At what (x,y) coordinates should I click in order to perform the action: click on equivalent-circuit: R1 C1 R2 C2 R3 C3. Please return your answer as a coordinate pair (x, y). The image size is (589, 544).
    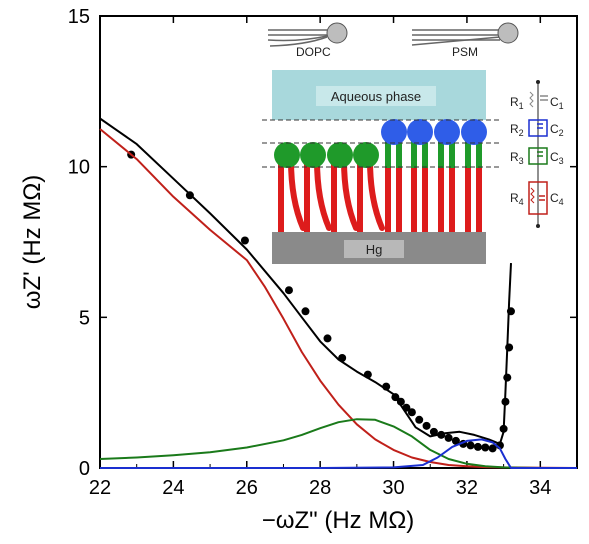
    Looking at the image, I should click on (537, 154).